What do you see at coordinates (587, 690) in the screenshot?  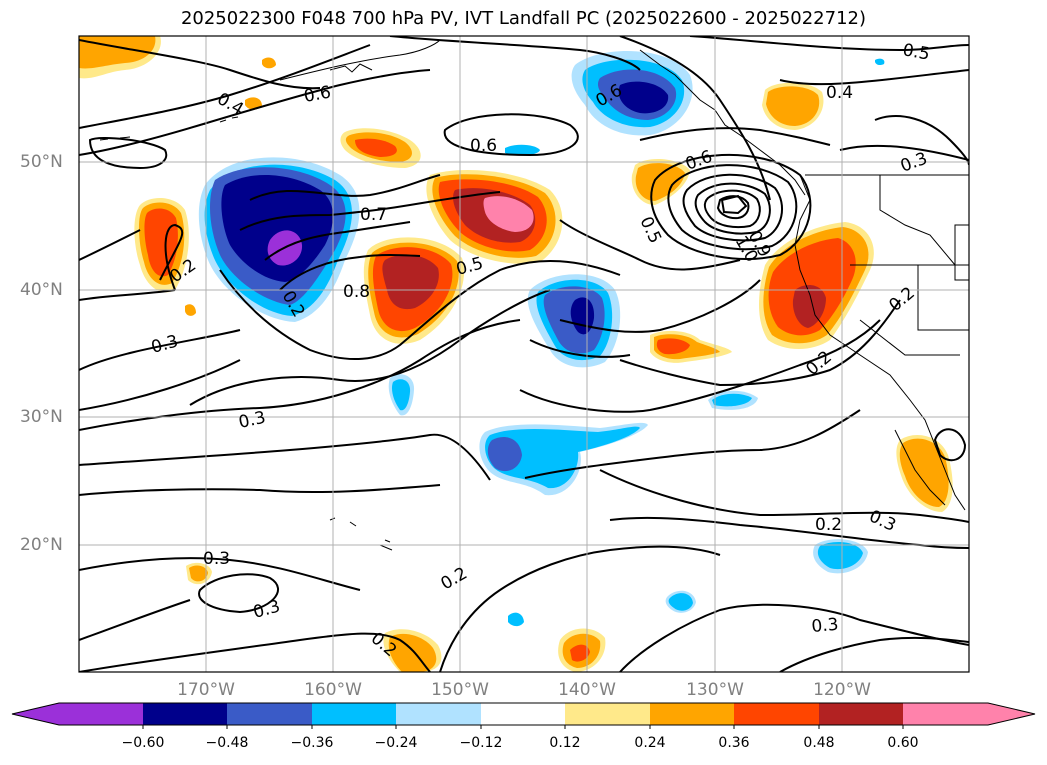 I see `lon-label: 140°W` at bounding box center [587, 690].